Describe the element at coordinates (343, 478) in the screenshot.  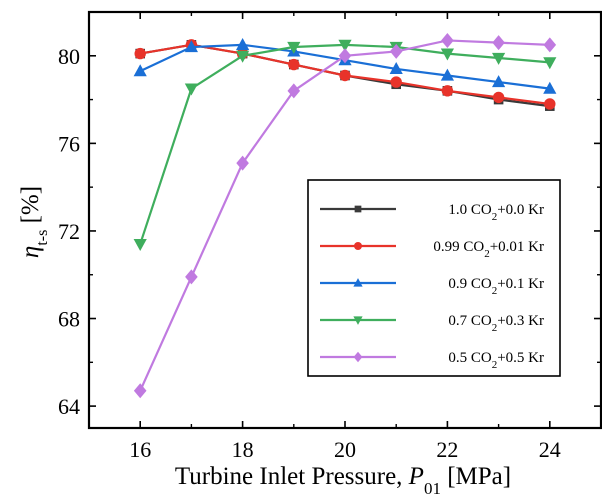
I see `x-axis-title: Turbine Inlet Pressure, P01 [MPa]` at that location.